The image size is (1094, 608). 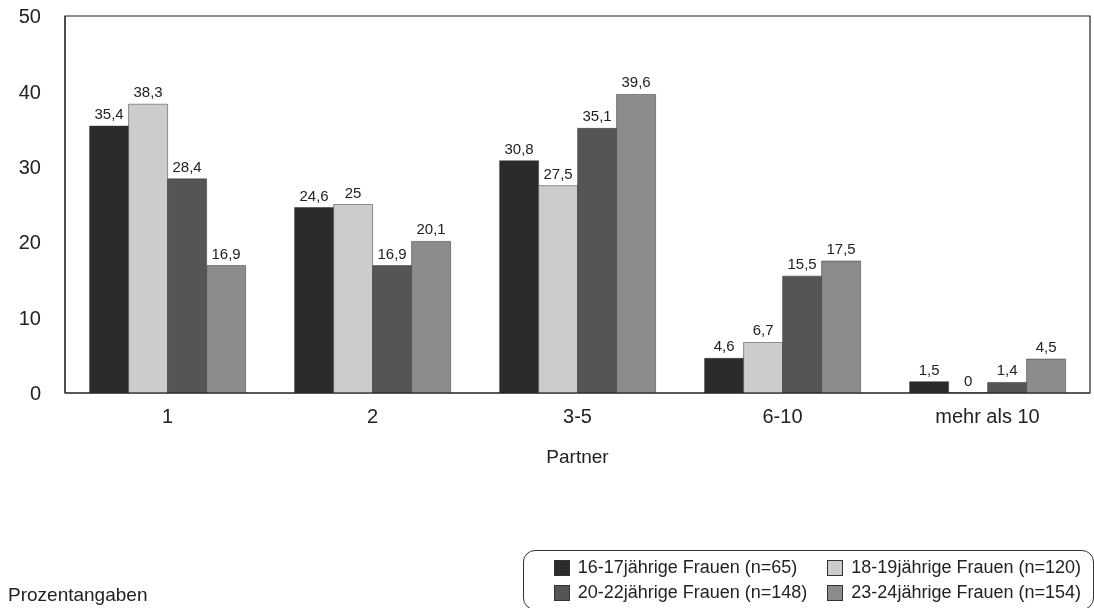 I want to click on data-label: 0, so click(x=968, y=380).